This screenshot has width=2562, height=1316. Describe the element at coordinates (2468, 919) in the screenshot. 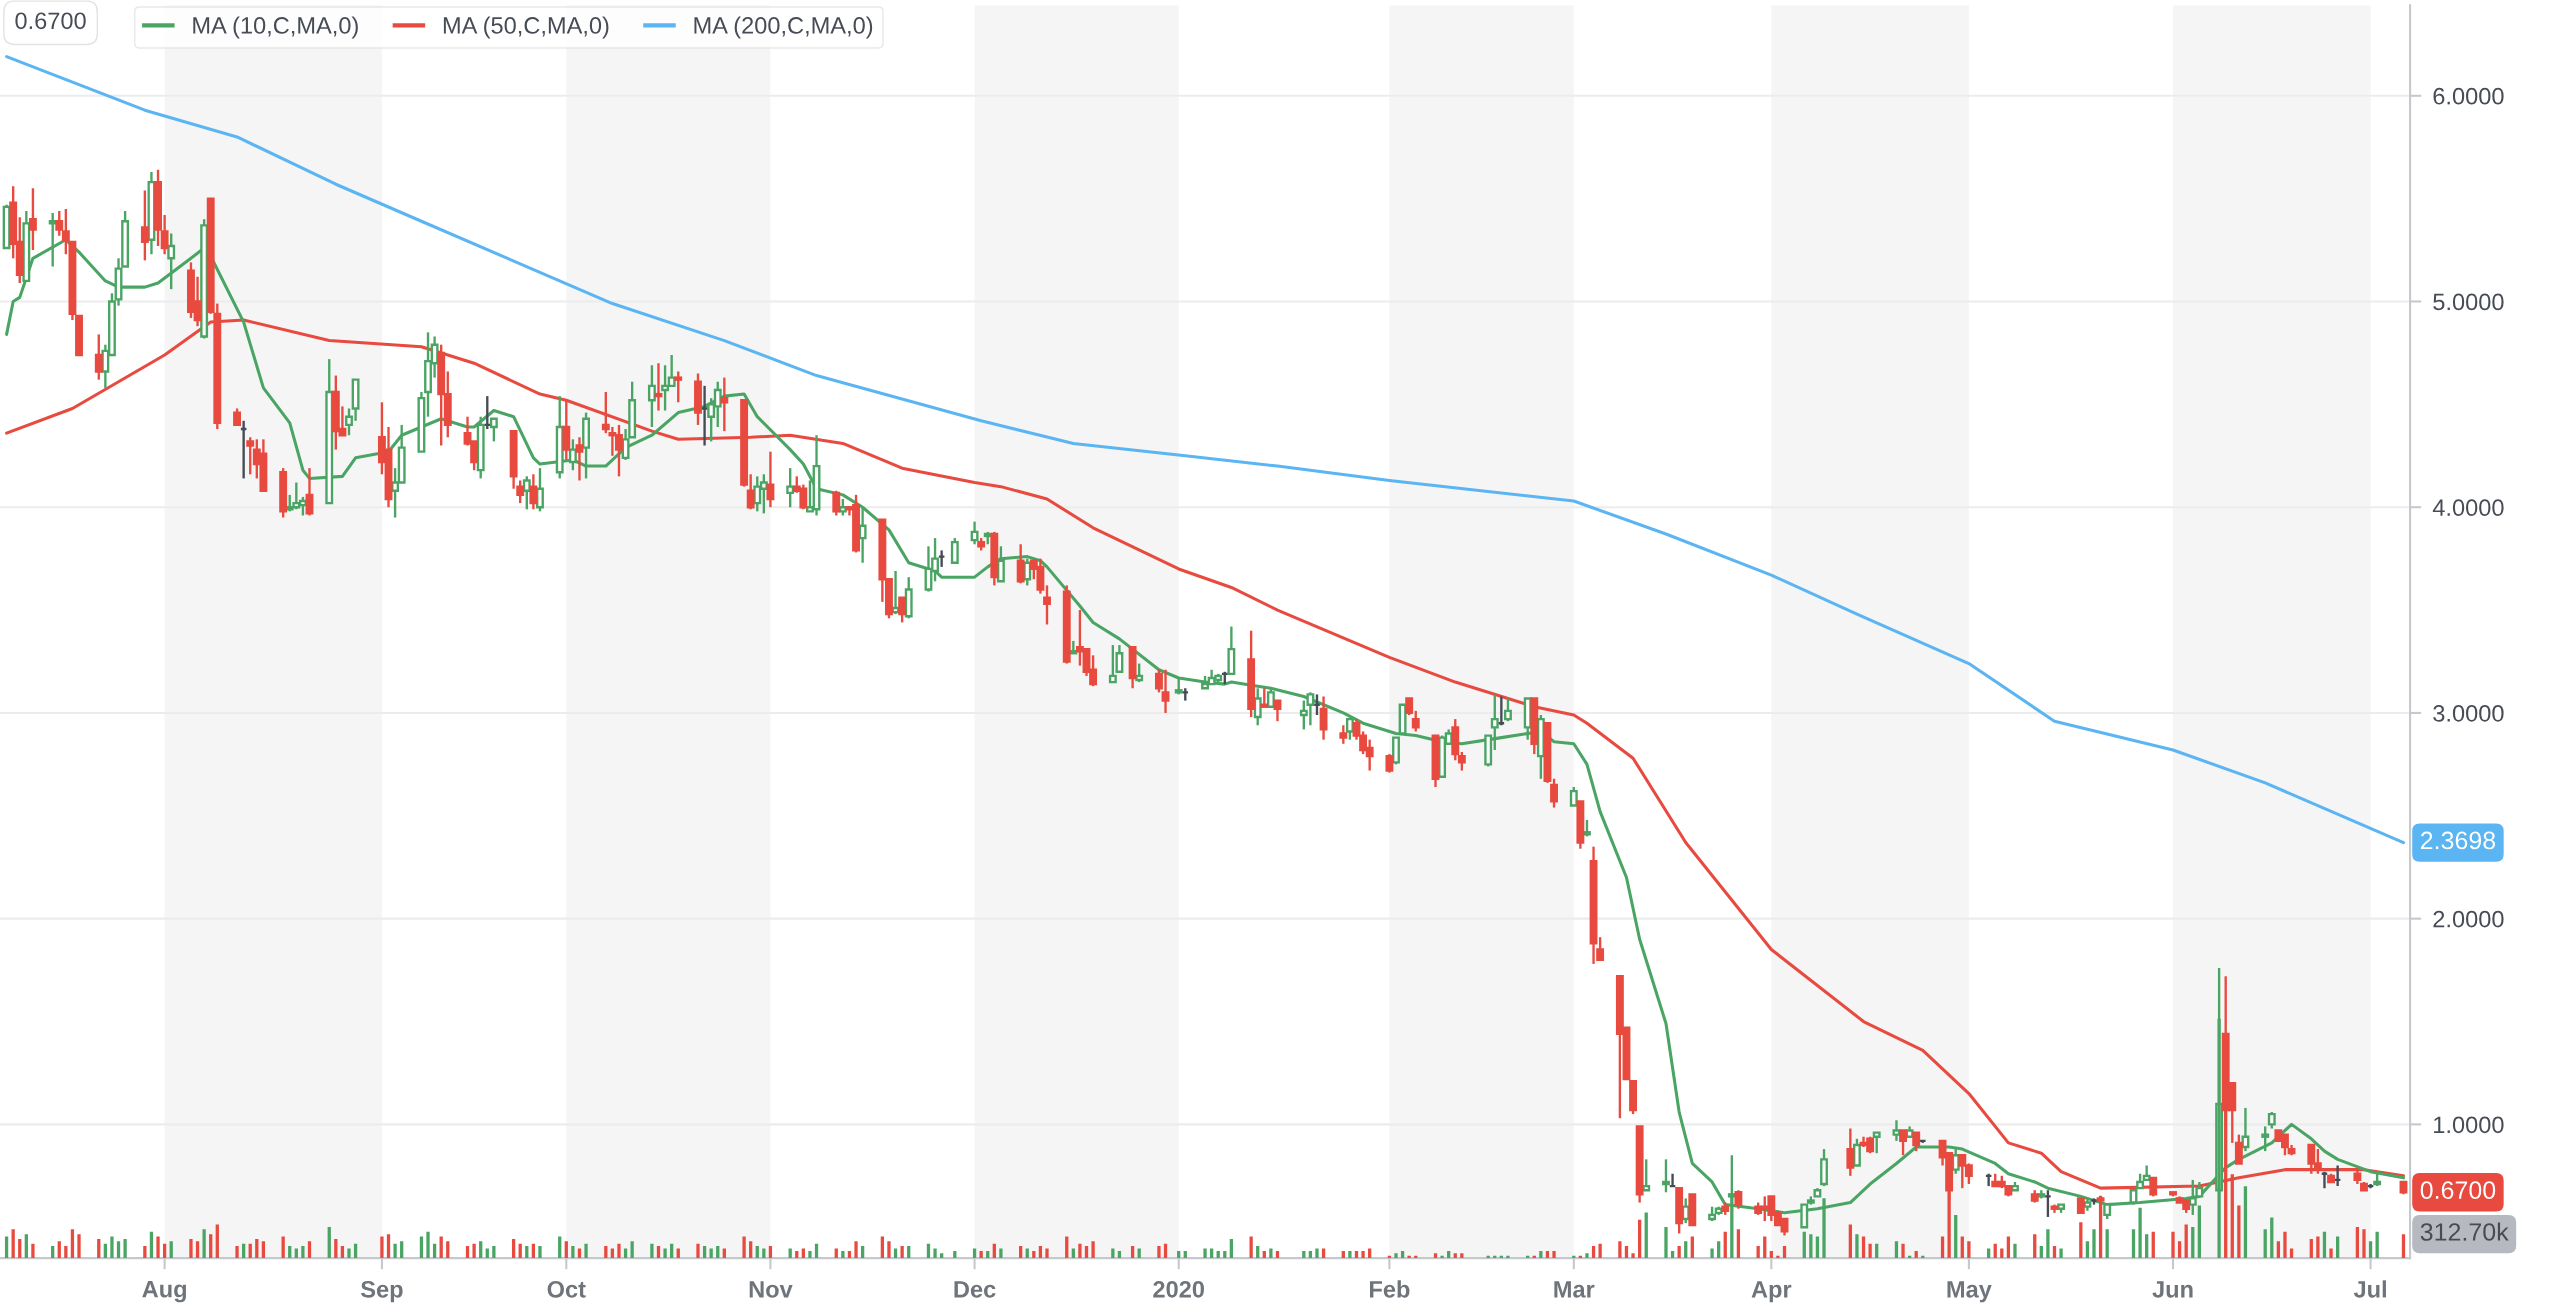

I see `y-tick-label: 2.0000` at that location.